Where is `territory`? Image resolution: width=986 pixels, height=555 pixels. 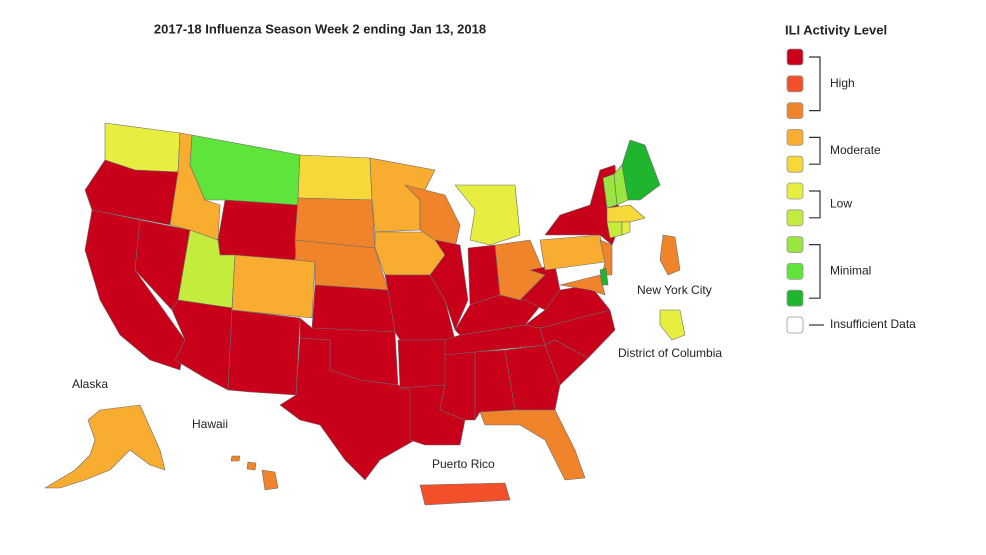 territory is located at coordinates (465, 494).